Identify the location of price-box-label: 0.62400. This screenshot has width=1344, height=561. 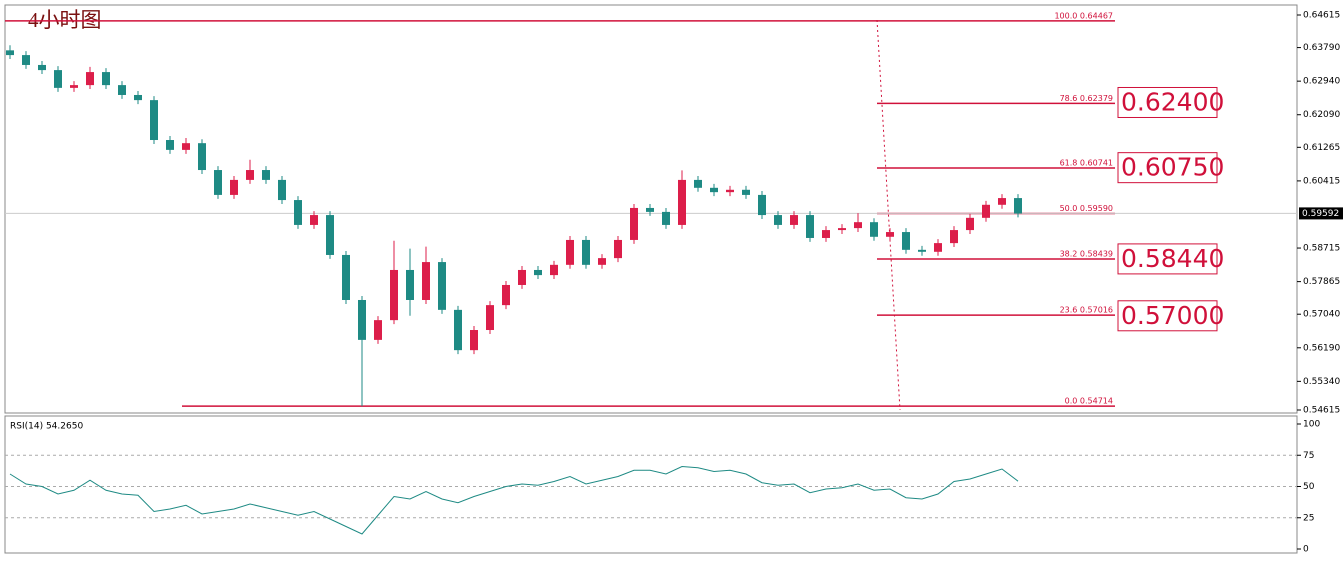
(1172, 101).